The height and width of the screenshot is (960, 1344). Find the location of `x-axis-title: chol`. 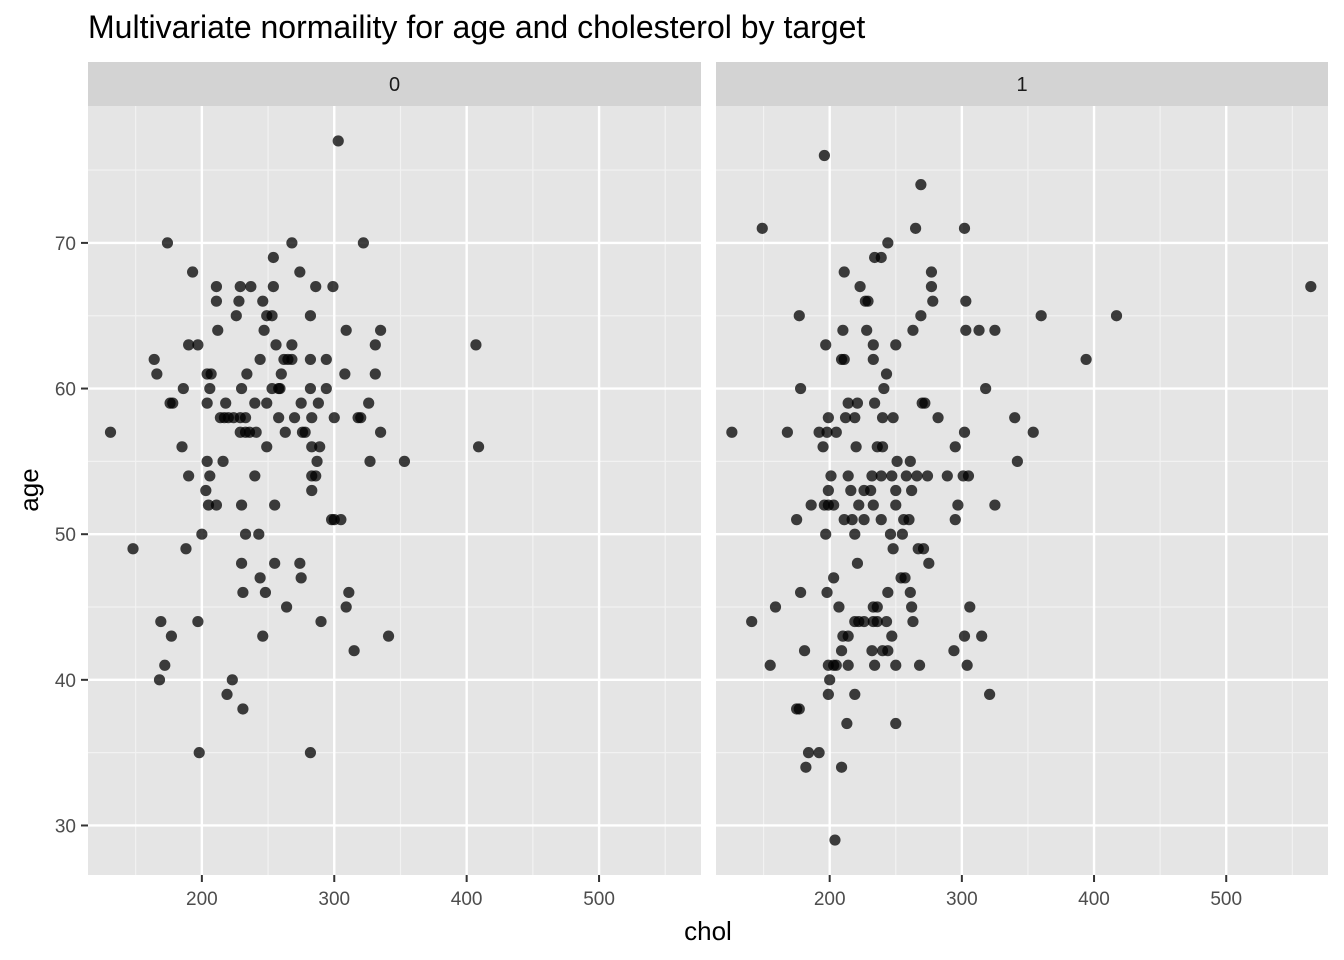

x-axis-title: chol is located at coordinates (708, 931).